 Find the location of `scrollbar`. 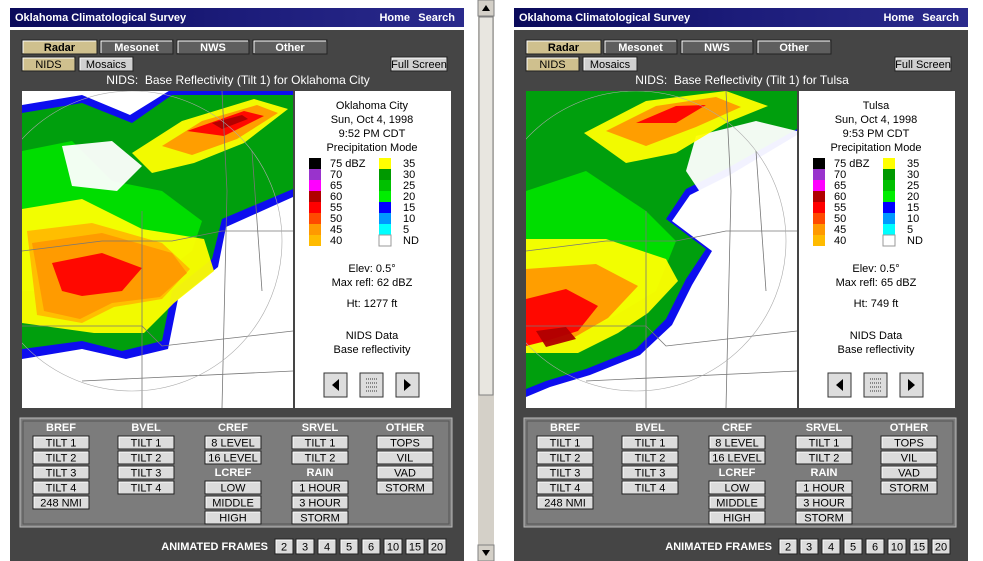

scrollbar is located at coordinates (486, 280).